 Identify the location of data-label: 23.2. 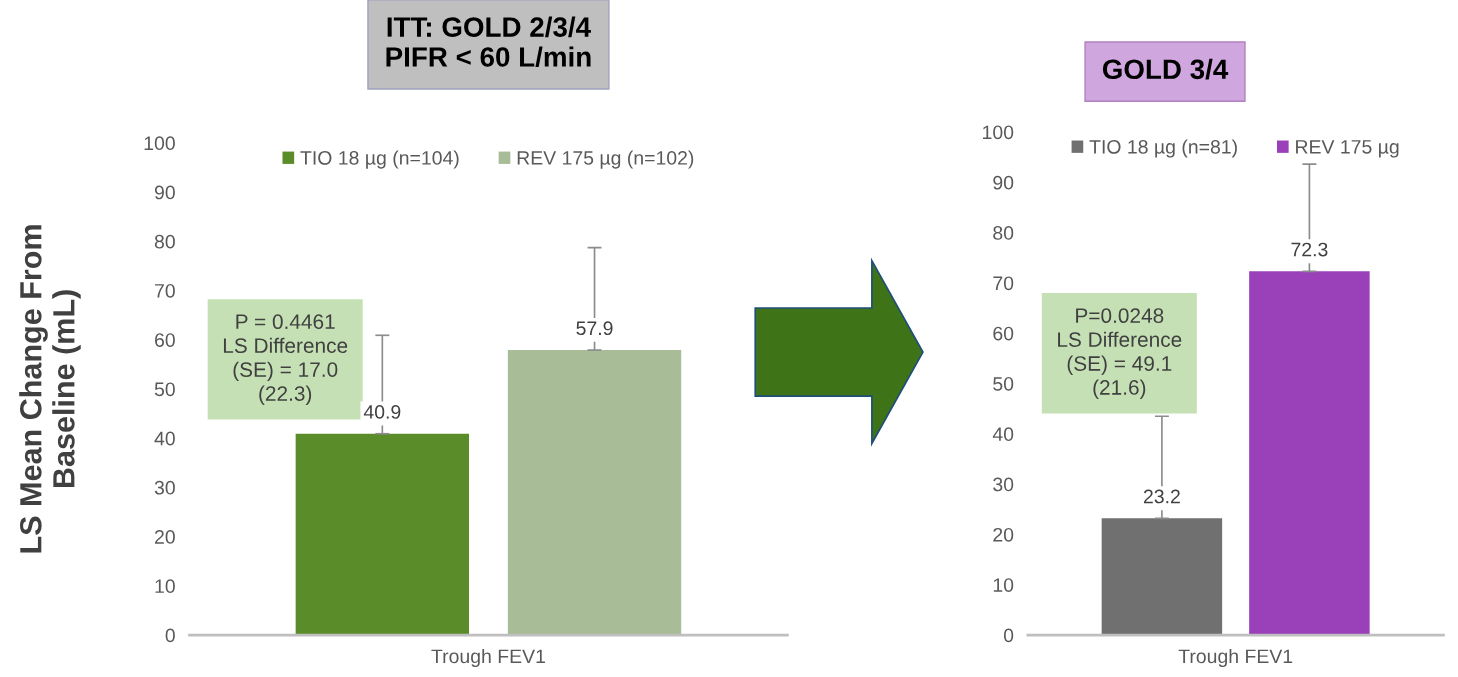
(1161, 496).